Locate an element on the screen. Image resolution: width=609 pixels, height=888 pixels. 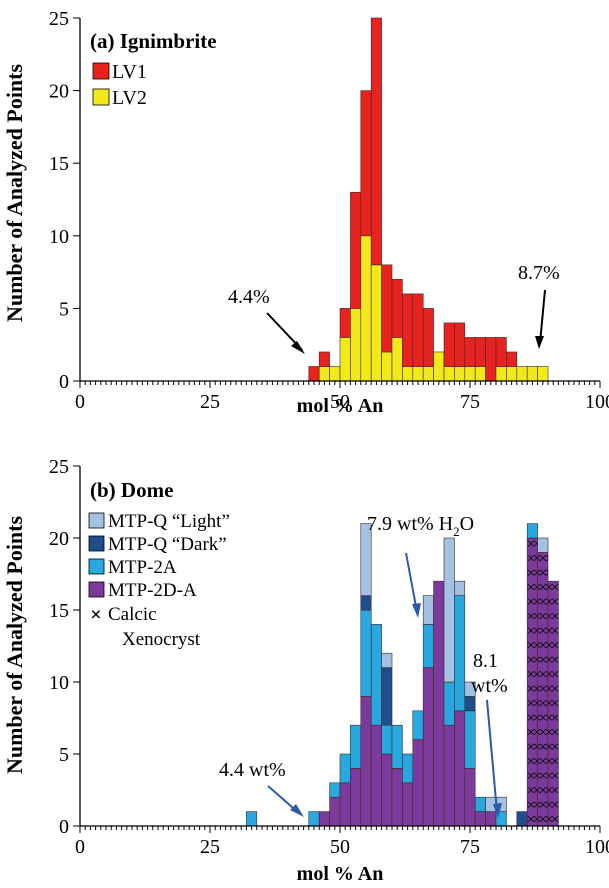
annotation-8-1: 8.1 is located at coordinates (485, 661).